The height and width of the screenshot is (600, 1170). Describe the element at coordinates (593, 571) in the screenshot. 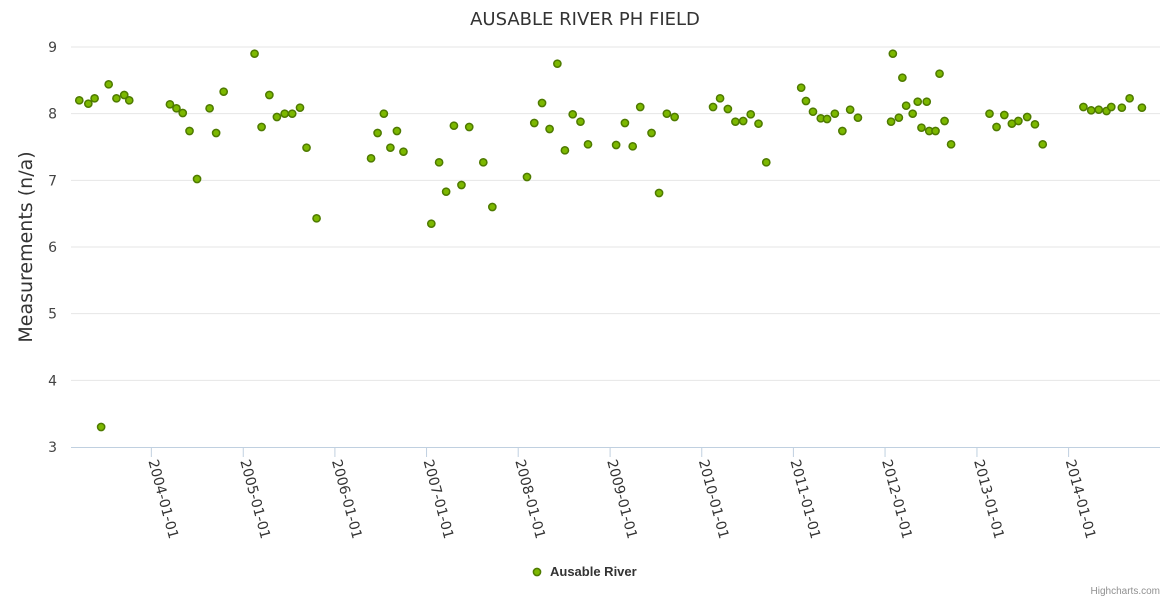

I see `legend-item-ausable-river: Ausable River` at that location.